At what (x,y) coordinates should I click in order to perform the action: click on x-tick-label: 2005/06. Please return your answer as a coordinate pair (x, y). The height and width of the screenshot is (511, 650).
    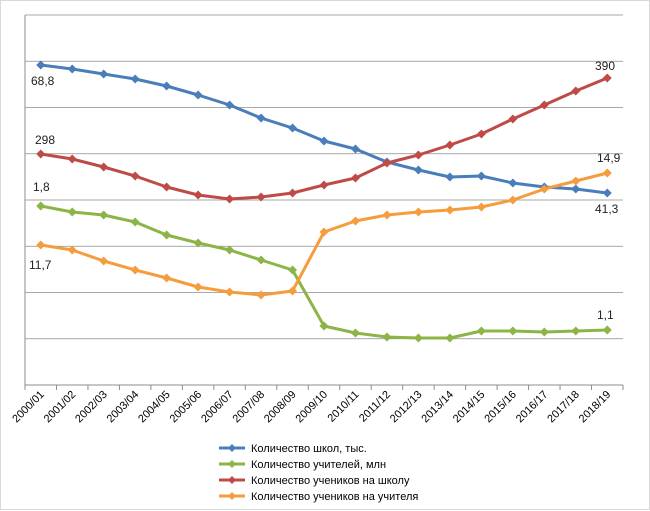
    Looking at the image, I should click on (186, 407).